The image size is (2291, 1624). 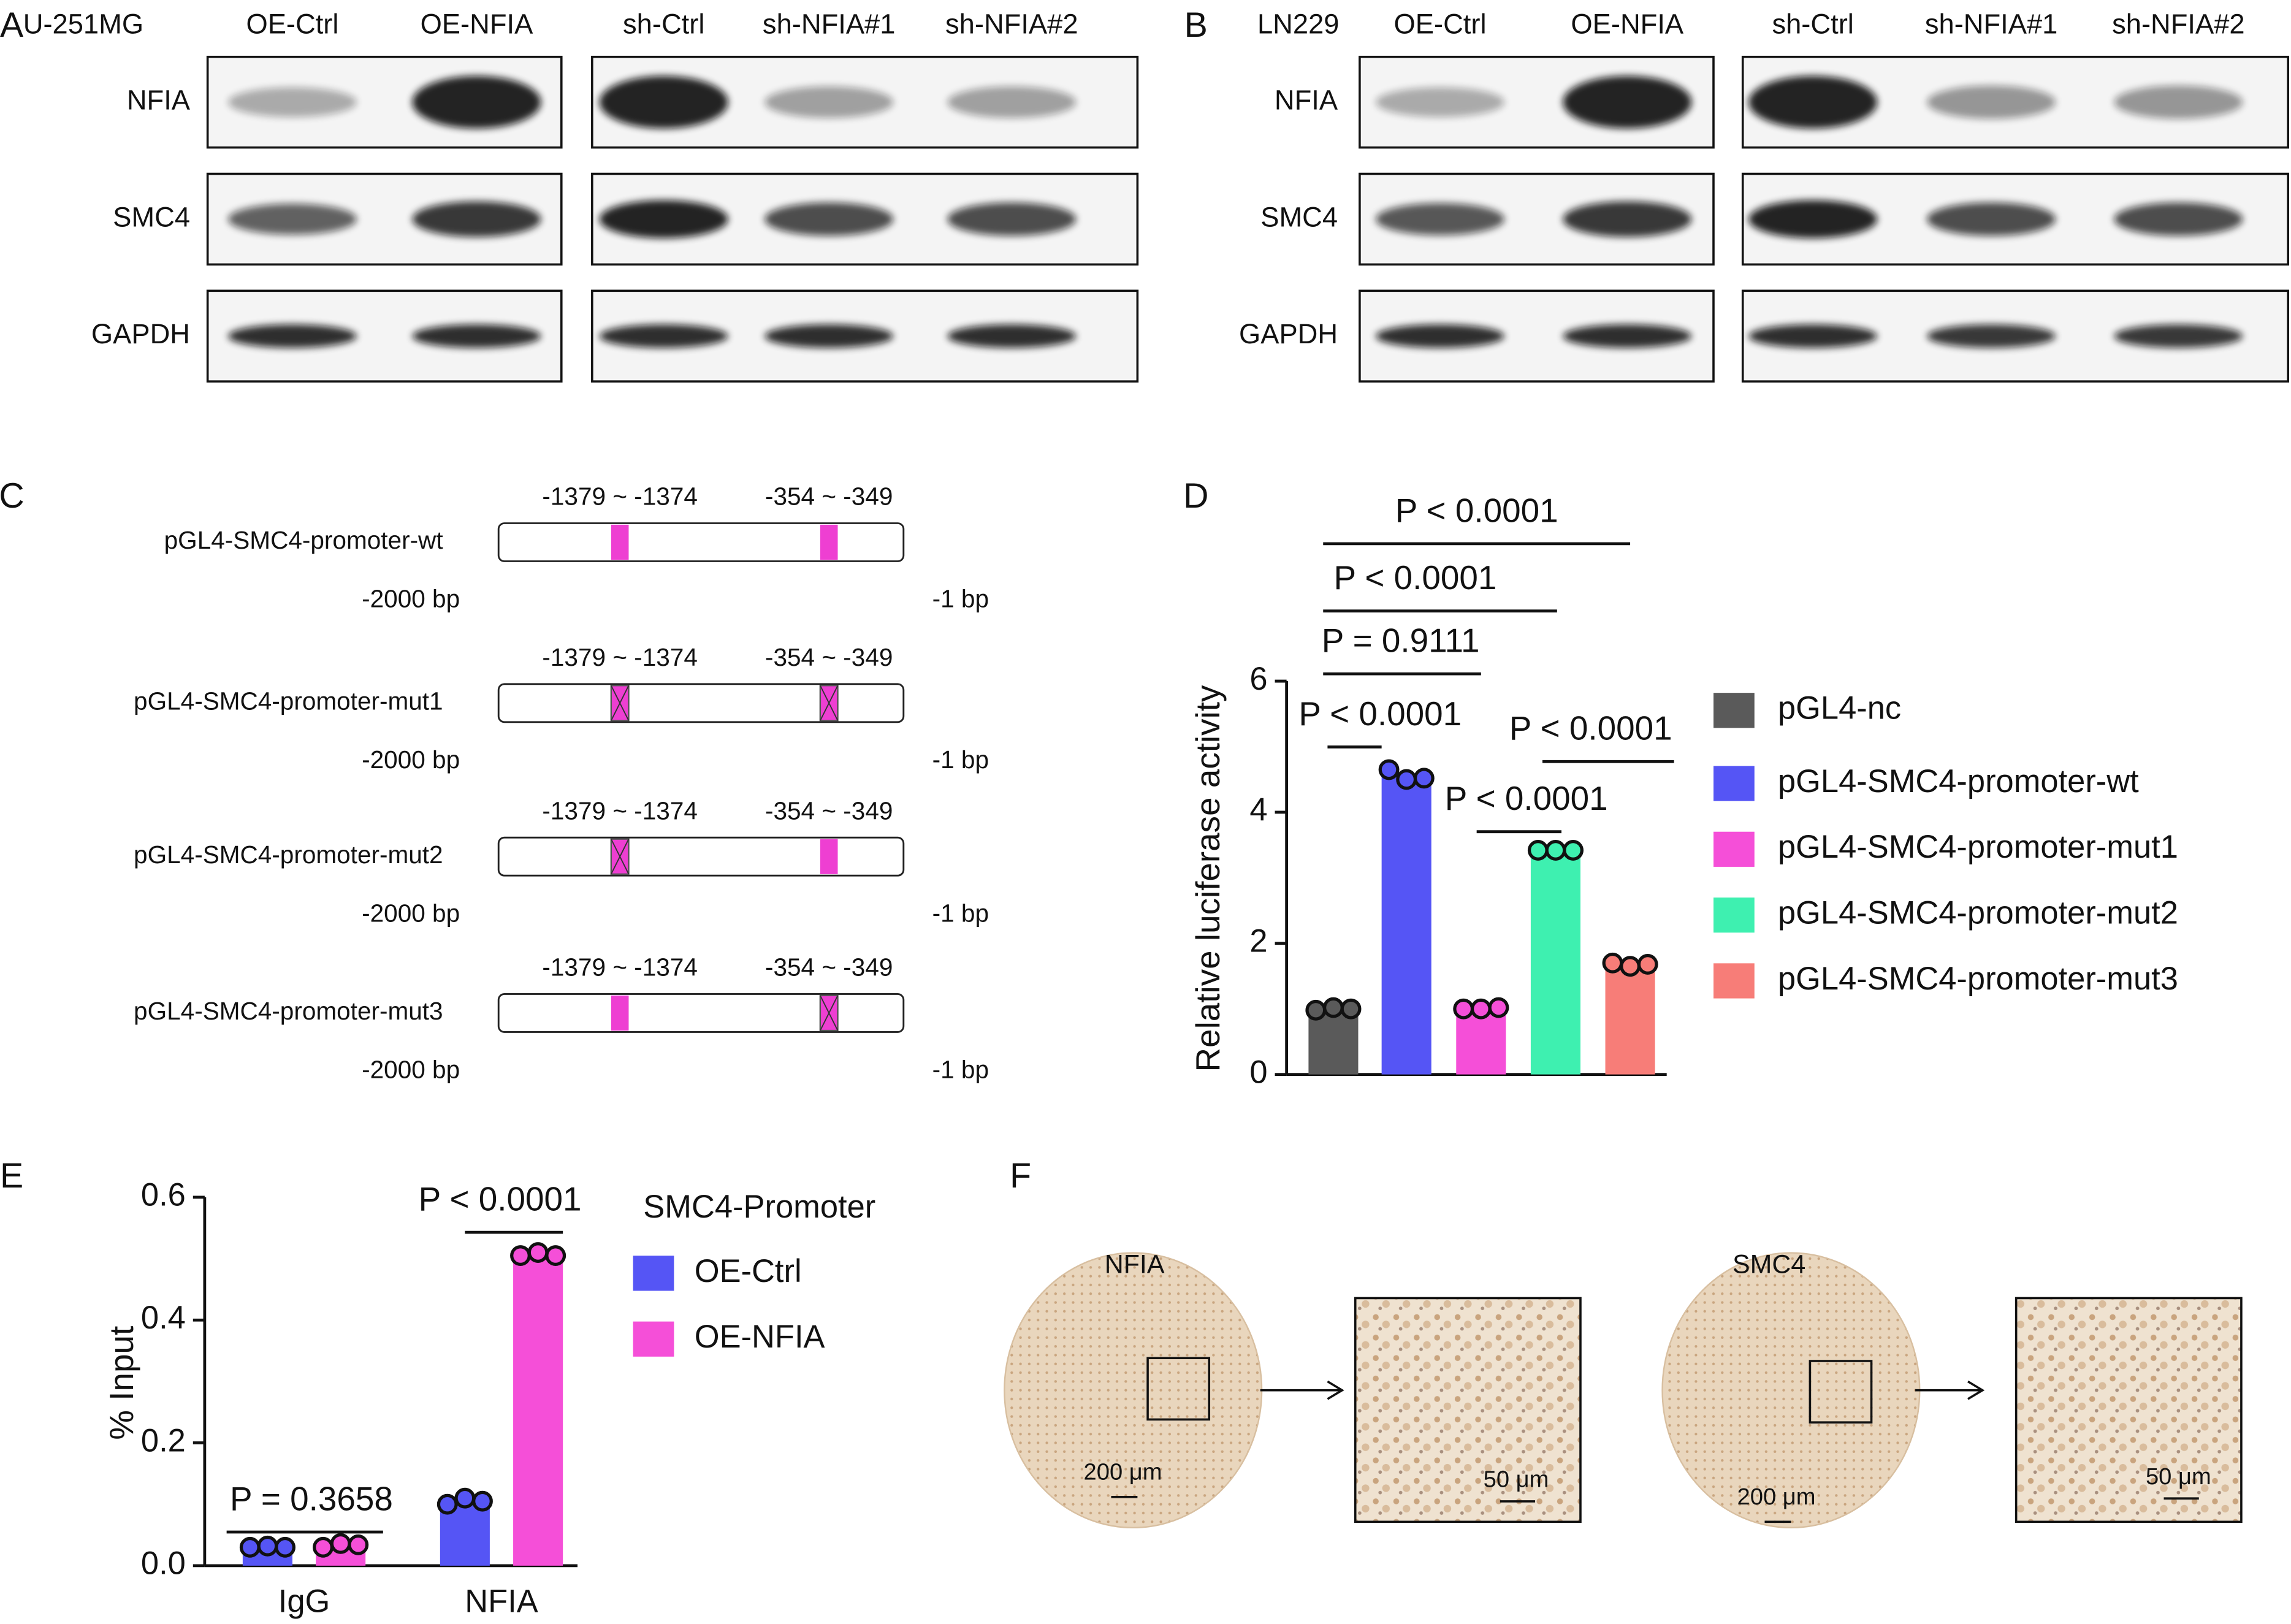 What do you see at coordinates (163, 1564) in the screenshot?
I see `y-tick-label: 0.0` at bounding box center [163, 1564].